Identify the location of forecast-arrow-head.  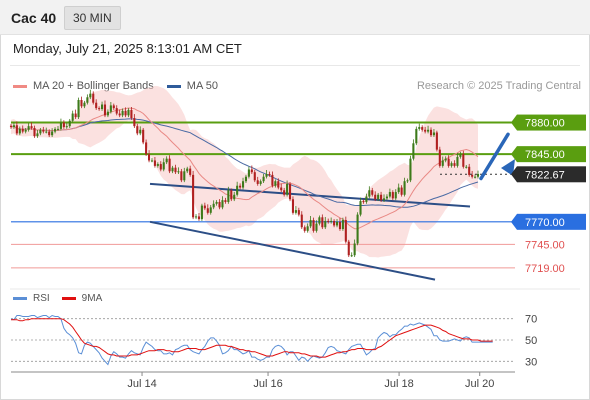
(508, 167).